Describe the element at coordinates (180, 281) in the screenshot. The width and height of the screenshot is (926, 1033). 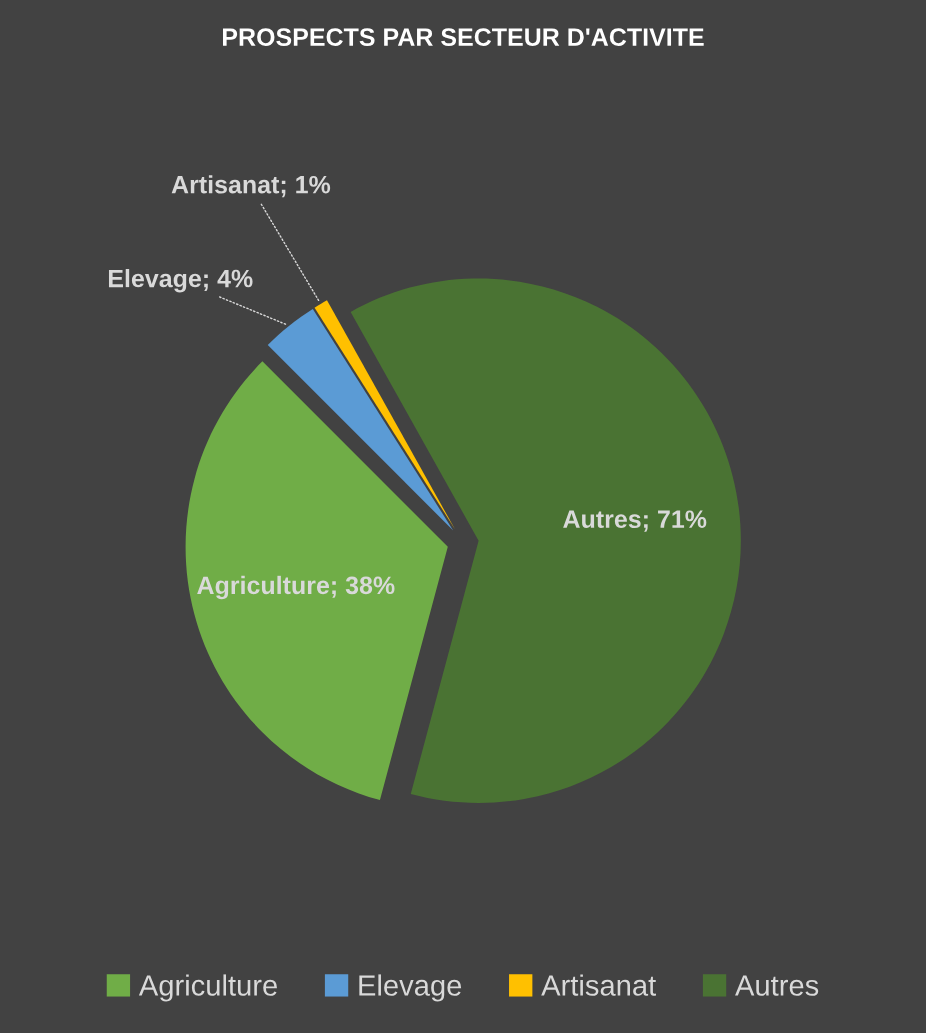
I see `data-label: Elevage; 4%` at that location.